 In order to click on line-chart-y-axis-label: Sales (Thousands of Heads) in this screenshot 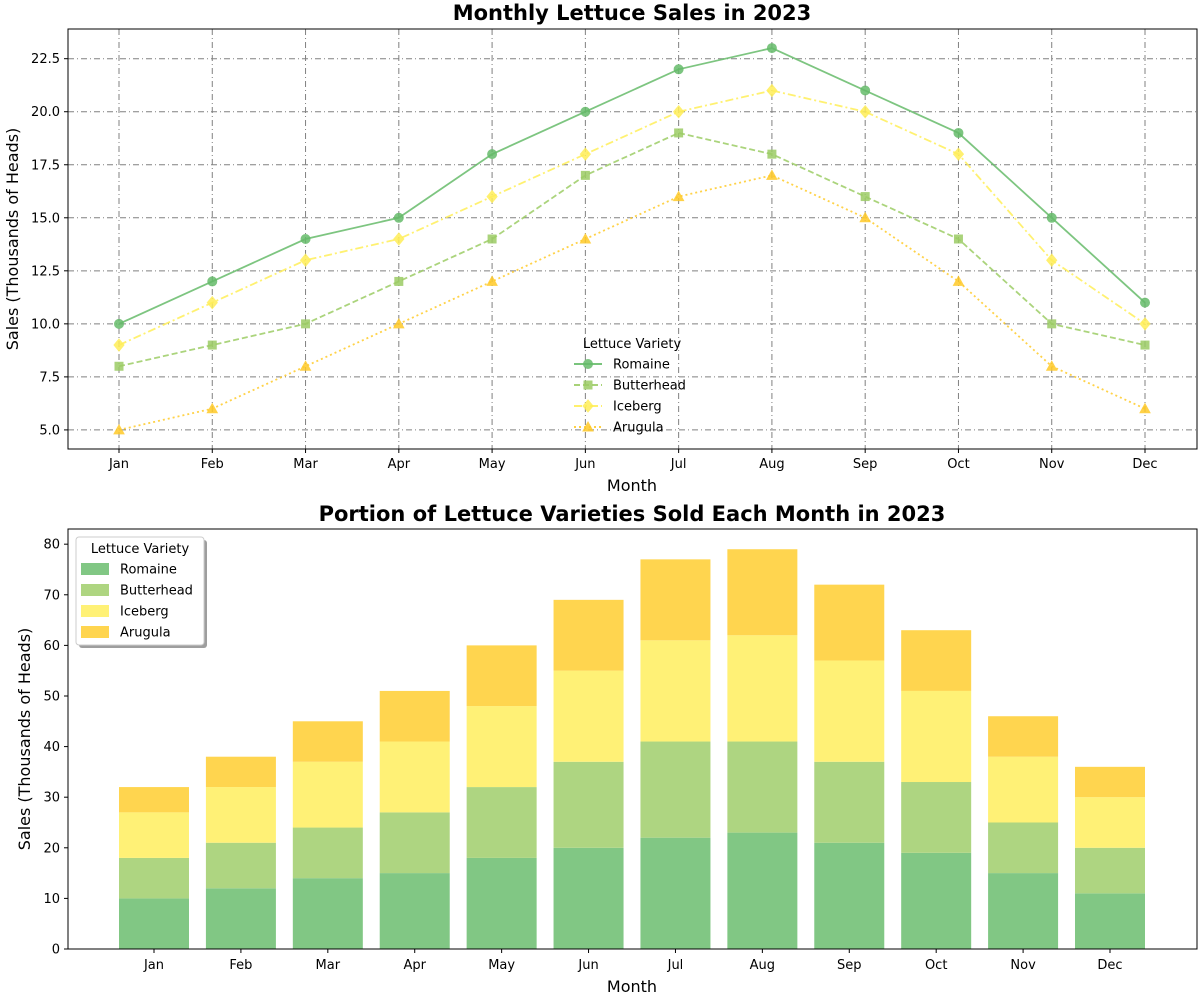, I will do `click(12, 239)`.